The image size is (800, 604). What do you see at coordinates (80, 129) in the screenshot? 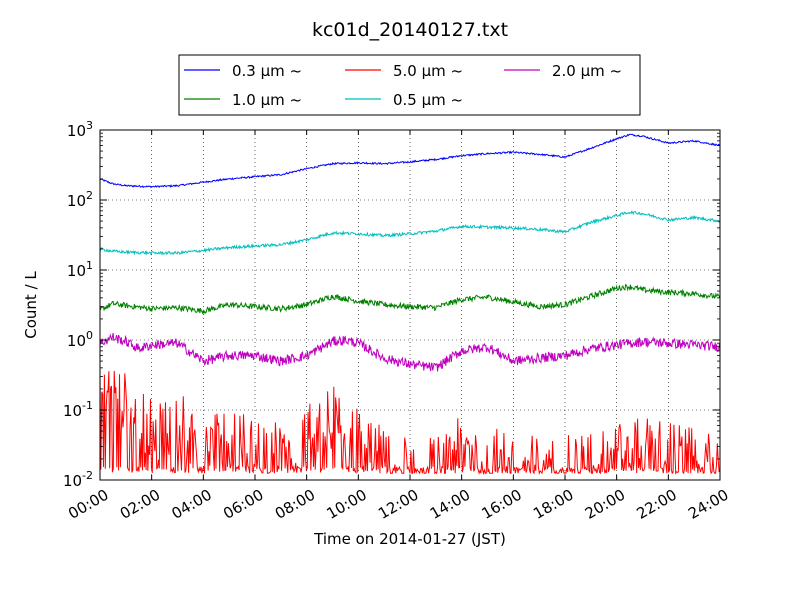
I see `y-tick-label: 10³` at bounding box center [80, 129].